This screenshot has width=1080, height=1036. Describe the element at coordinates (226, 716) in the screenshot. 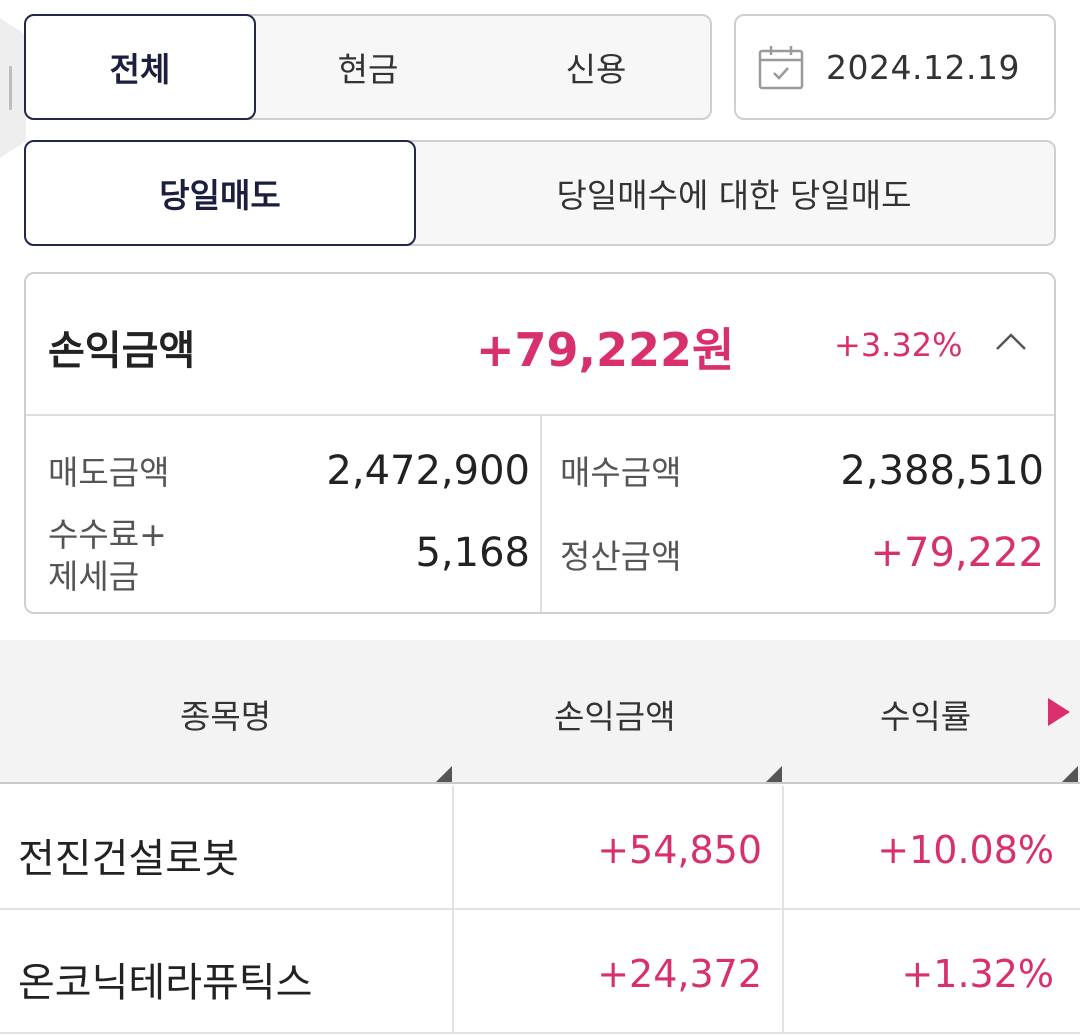

I see `header-stock-name: 종목명` at that location.